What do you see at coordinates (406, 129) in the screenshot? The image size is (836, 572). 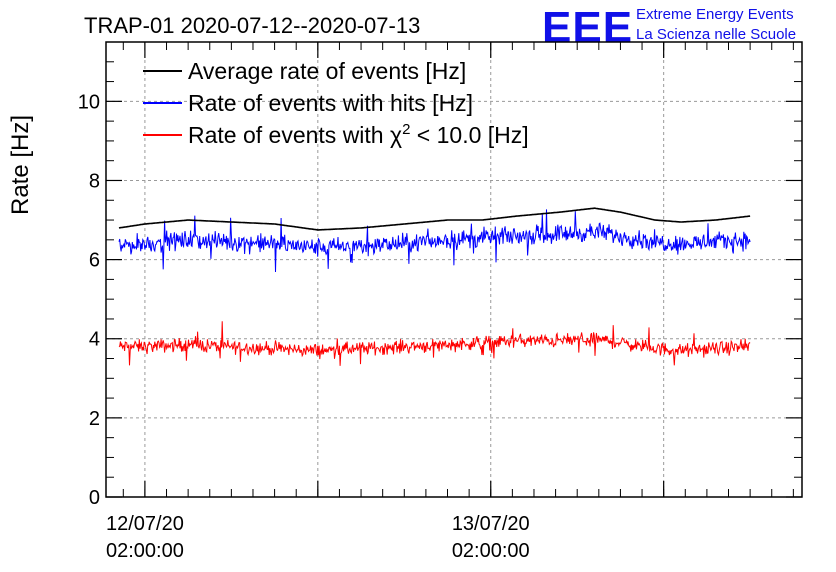 I see `legend-chi-superscript: 2` at bounding box center [406, 129].